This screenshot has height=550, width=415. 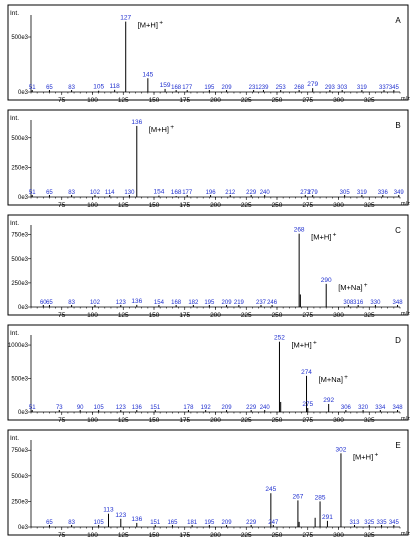 I want to click on peak-label: 275, so click(x=307, y=404).